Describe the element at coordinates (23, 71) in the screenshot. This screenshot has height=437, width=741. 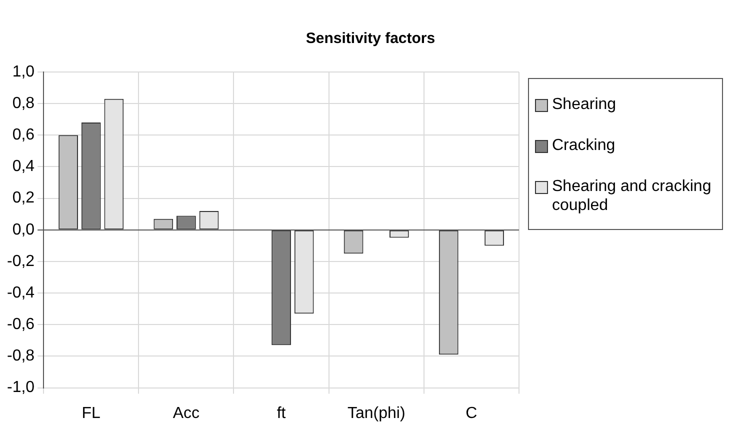
I see `y-tick-label: 1,0` at that location.